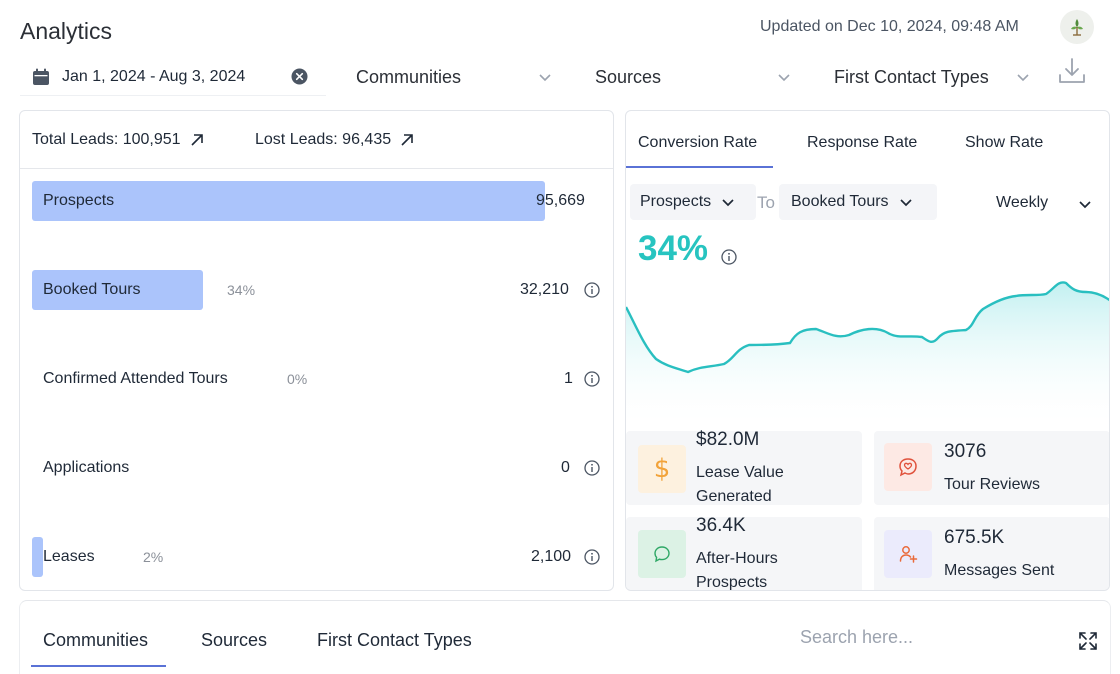 This screenshot has height=674, width=1120. I want to click on funnel-stage-confirmed-attended-tours: Confirmed Attended Tours 0% 1, so click(317, 379).